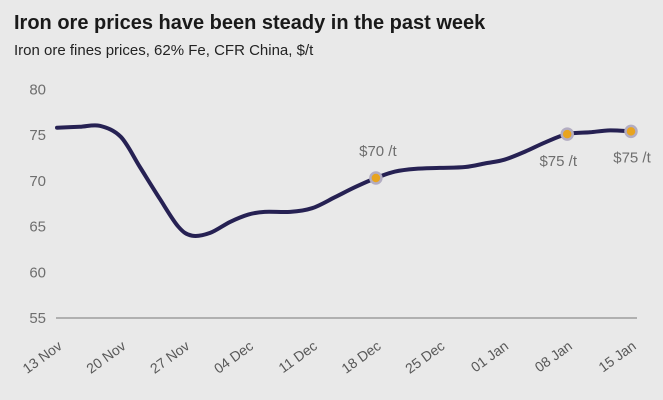 This screenshot has width=663, height=400. What do you see at coordinates (360, 356) in the screenshot?
I see `x-tick-label: 18 Dec` at bounding box center [360, 356].